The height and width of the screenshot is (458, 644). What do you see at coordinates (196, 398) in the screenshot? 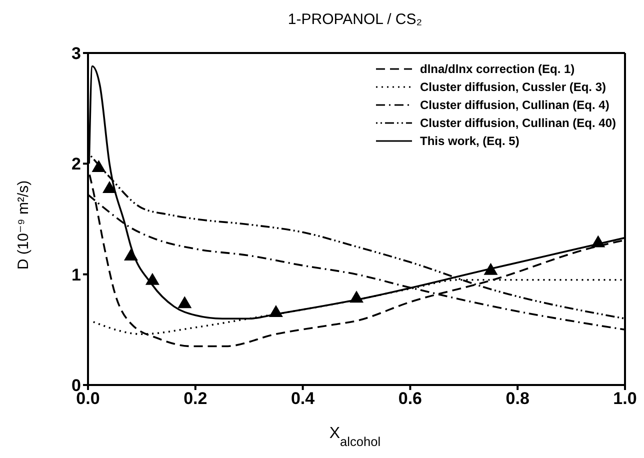
I see `x-tick-label: 0.2` at bounding box center [196, 398].